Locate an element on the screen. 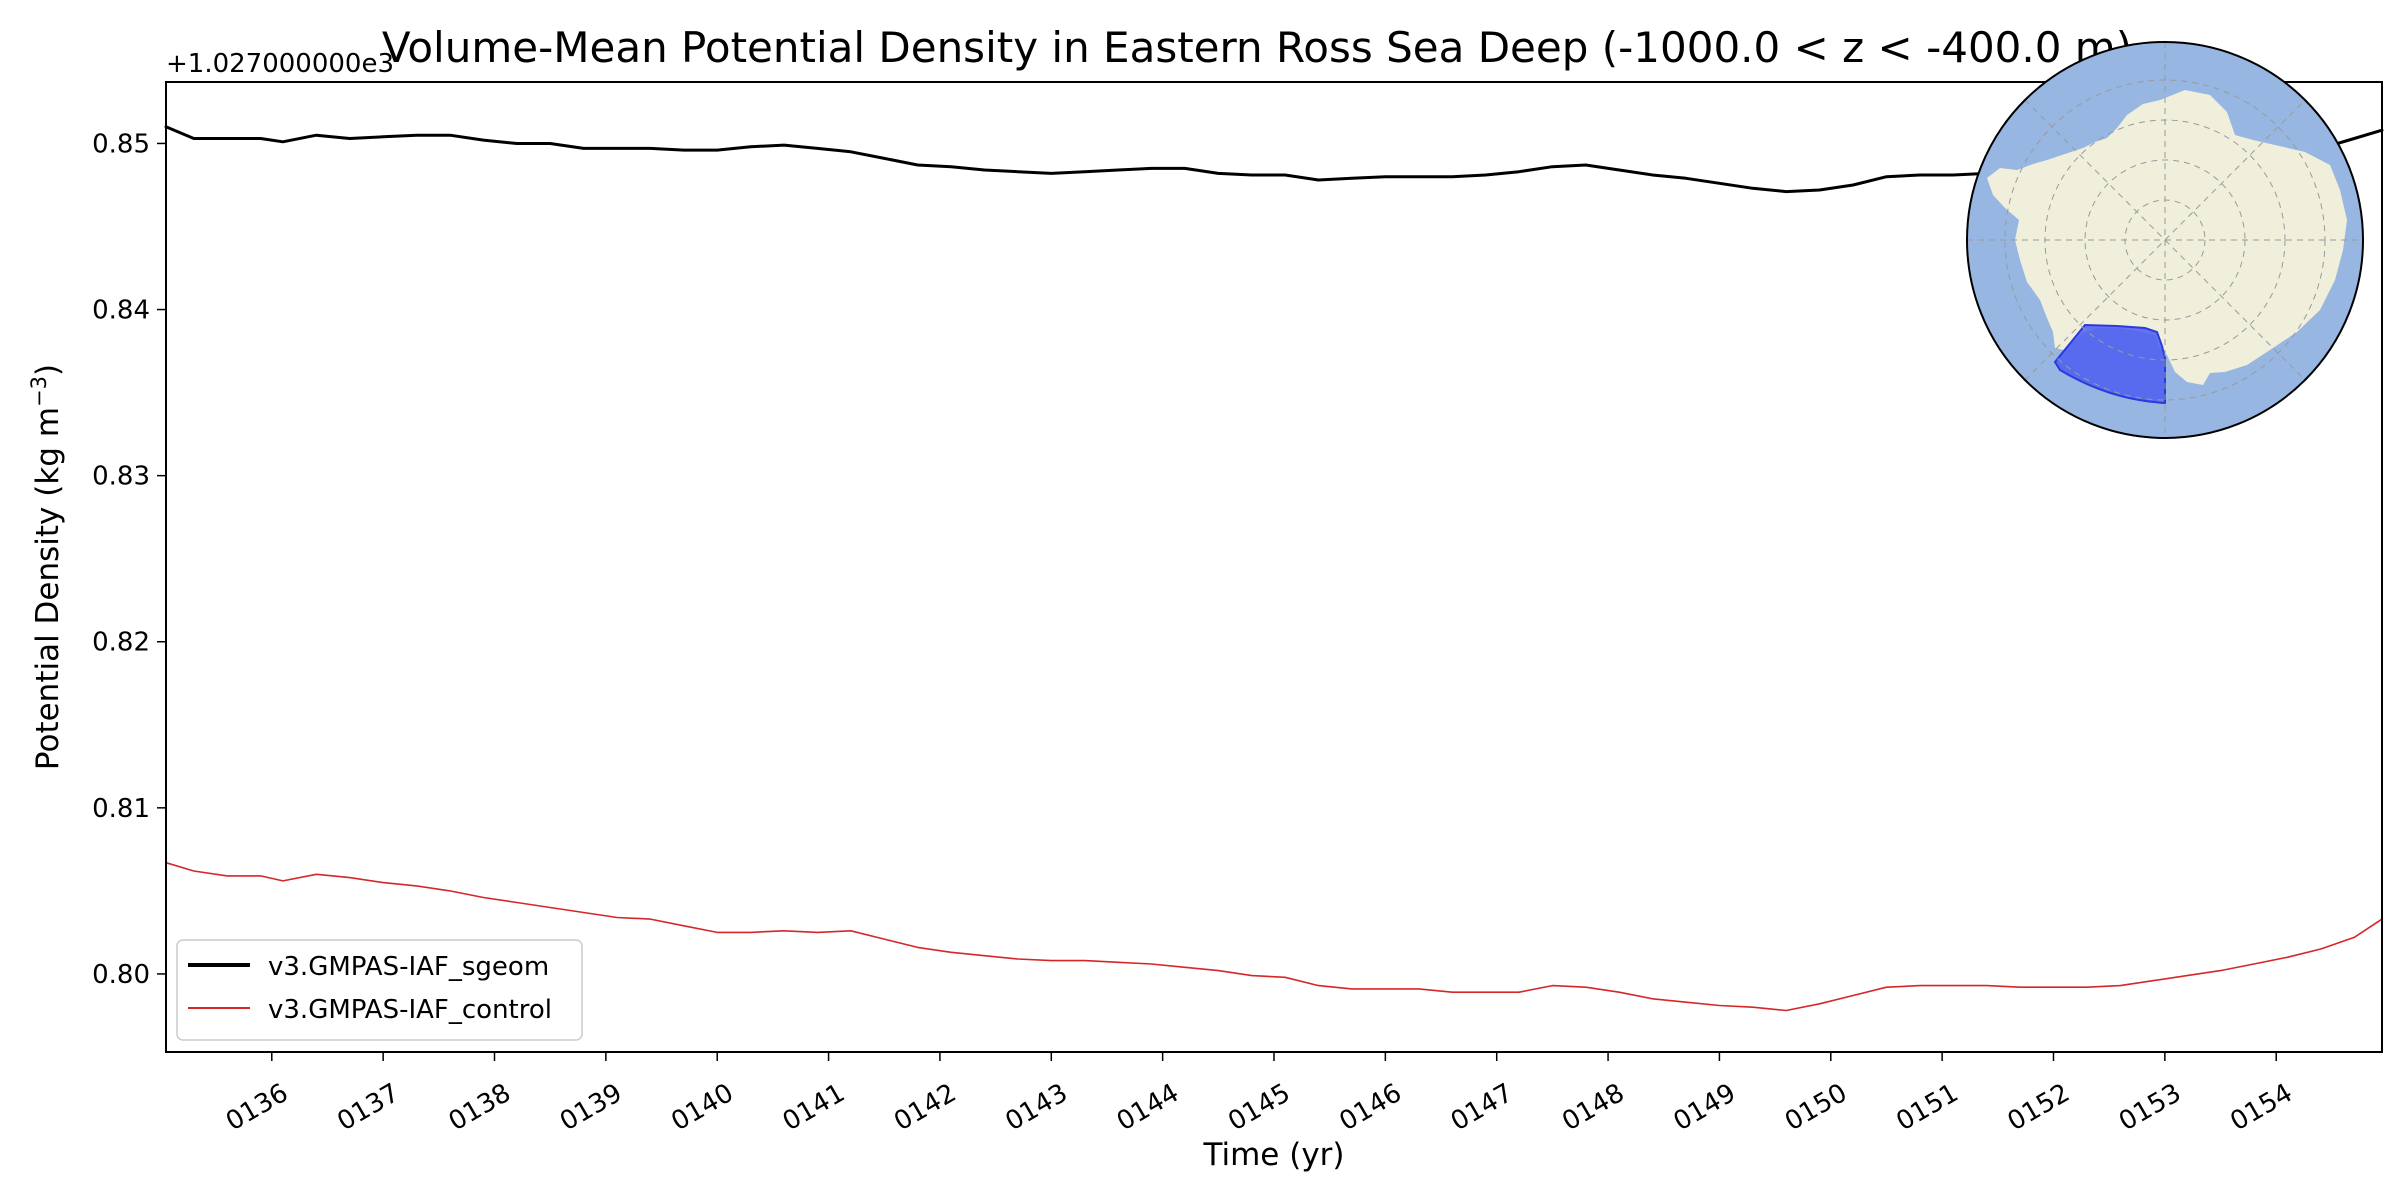  y-tick-label: 0.83 is located at coordinates (121, 477).